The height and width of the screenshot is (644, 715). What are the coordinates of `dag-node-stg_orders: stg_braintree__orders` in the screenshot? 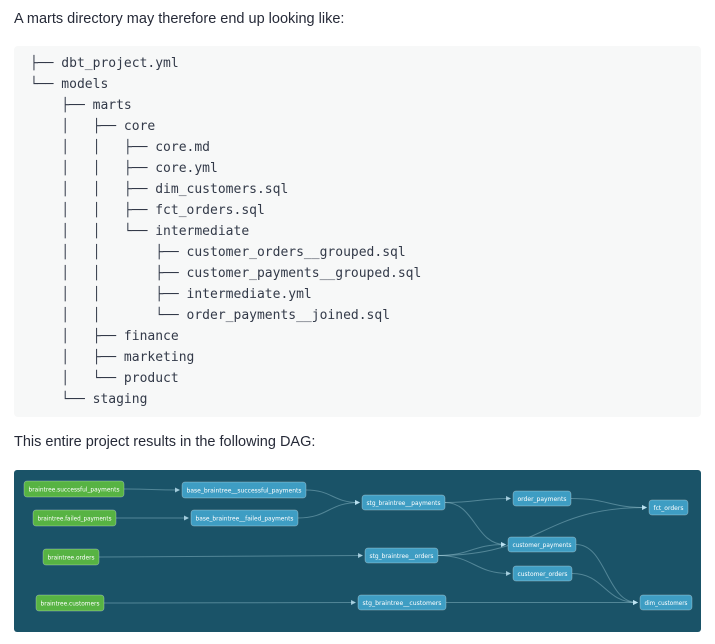 It's located at (401, 555).